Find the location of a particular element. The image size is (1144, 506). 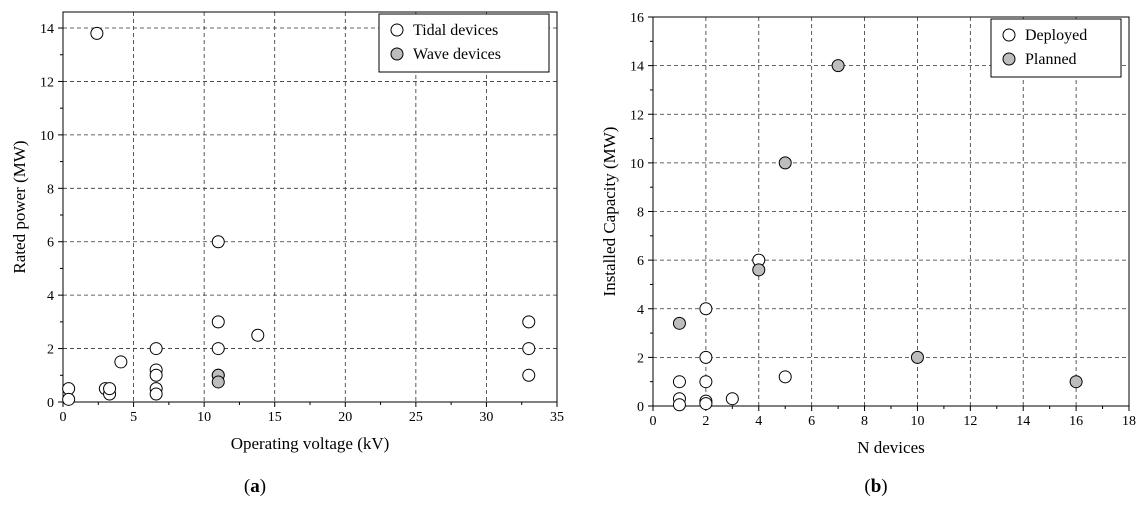

panel-label-letter: b is located at coordinates (876, 486).